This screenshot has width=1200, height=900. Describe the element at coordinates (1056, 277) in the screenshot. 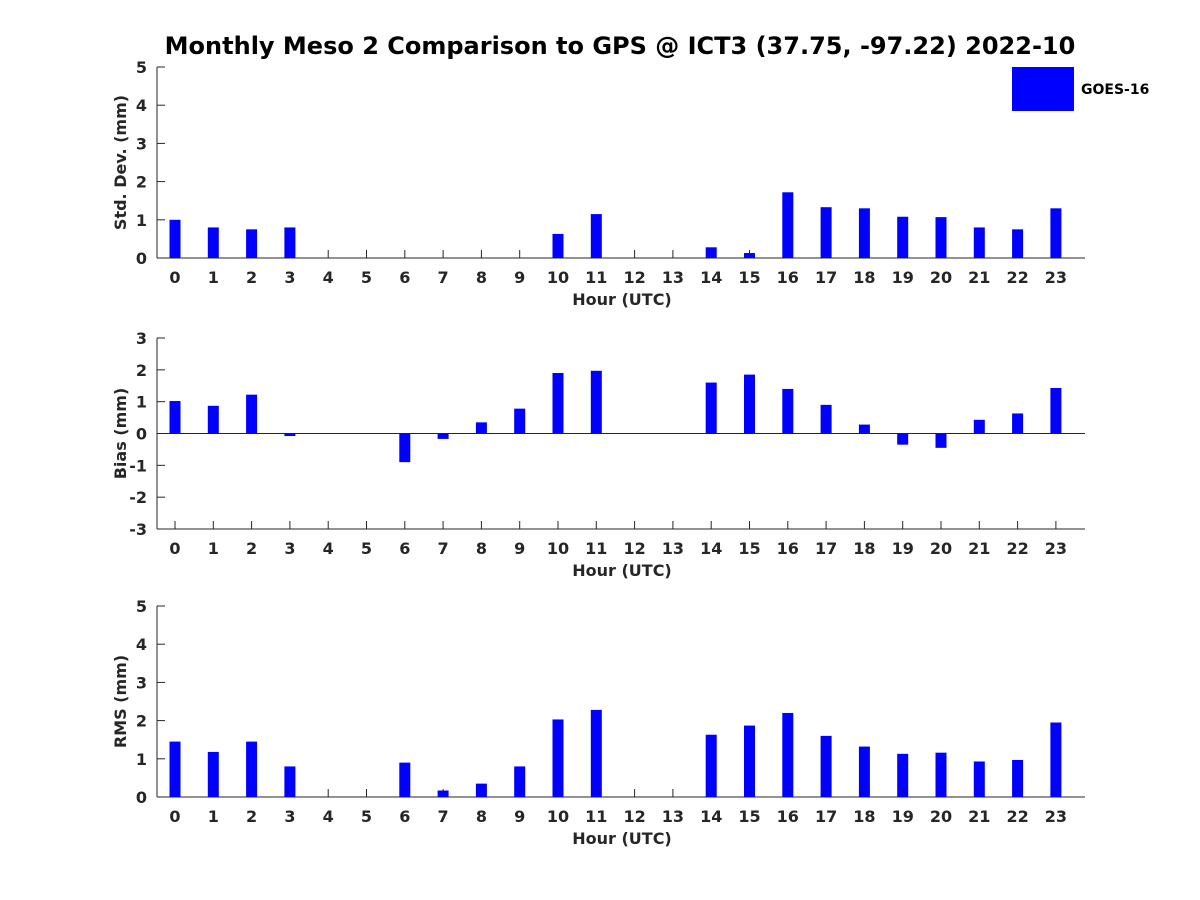

I see `x-tick-label: 23` at that location.